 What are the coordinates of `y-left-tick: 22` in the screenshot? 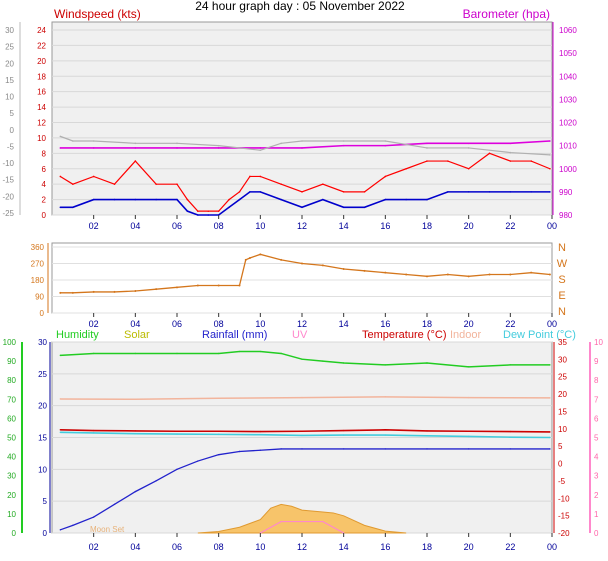 It's located at (41, 45).